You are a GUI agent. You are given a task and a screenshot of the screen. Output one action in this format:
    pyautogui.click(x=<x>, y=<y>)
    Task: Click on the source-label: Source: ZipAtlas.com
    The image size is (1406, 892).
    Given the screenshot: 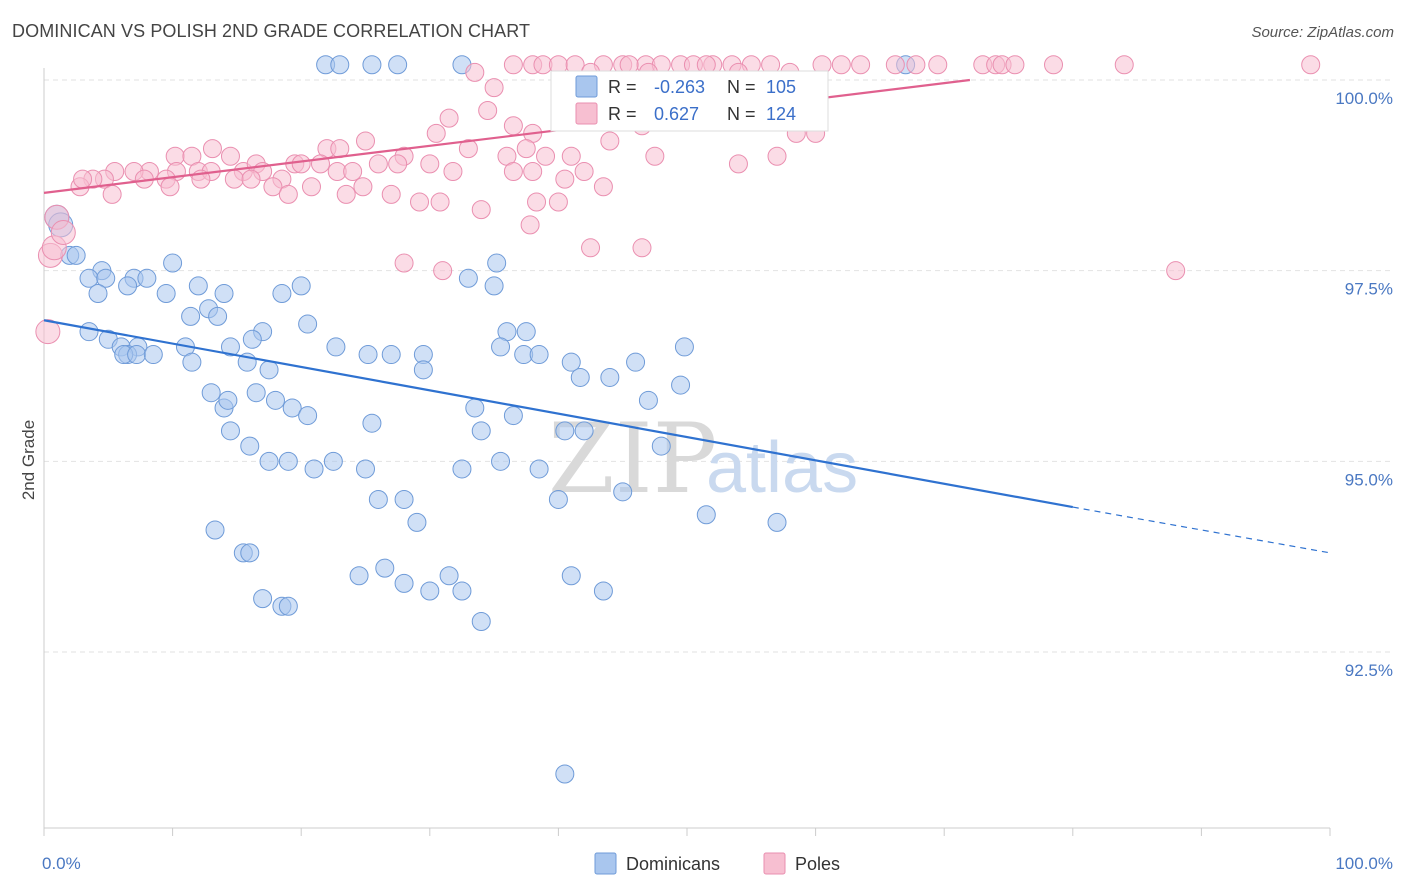 What is the action you would take?
    pyautogui.click(x=1322, y=32)
    